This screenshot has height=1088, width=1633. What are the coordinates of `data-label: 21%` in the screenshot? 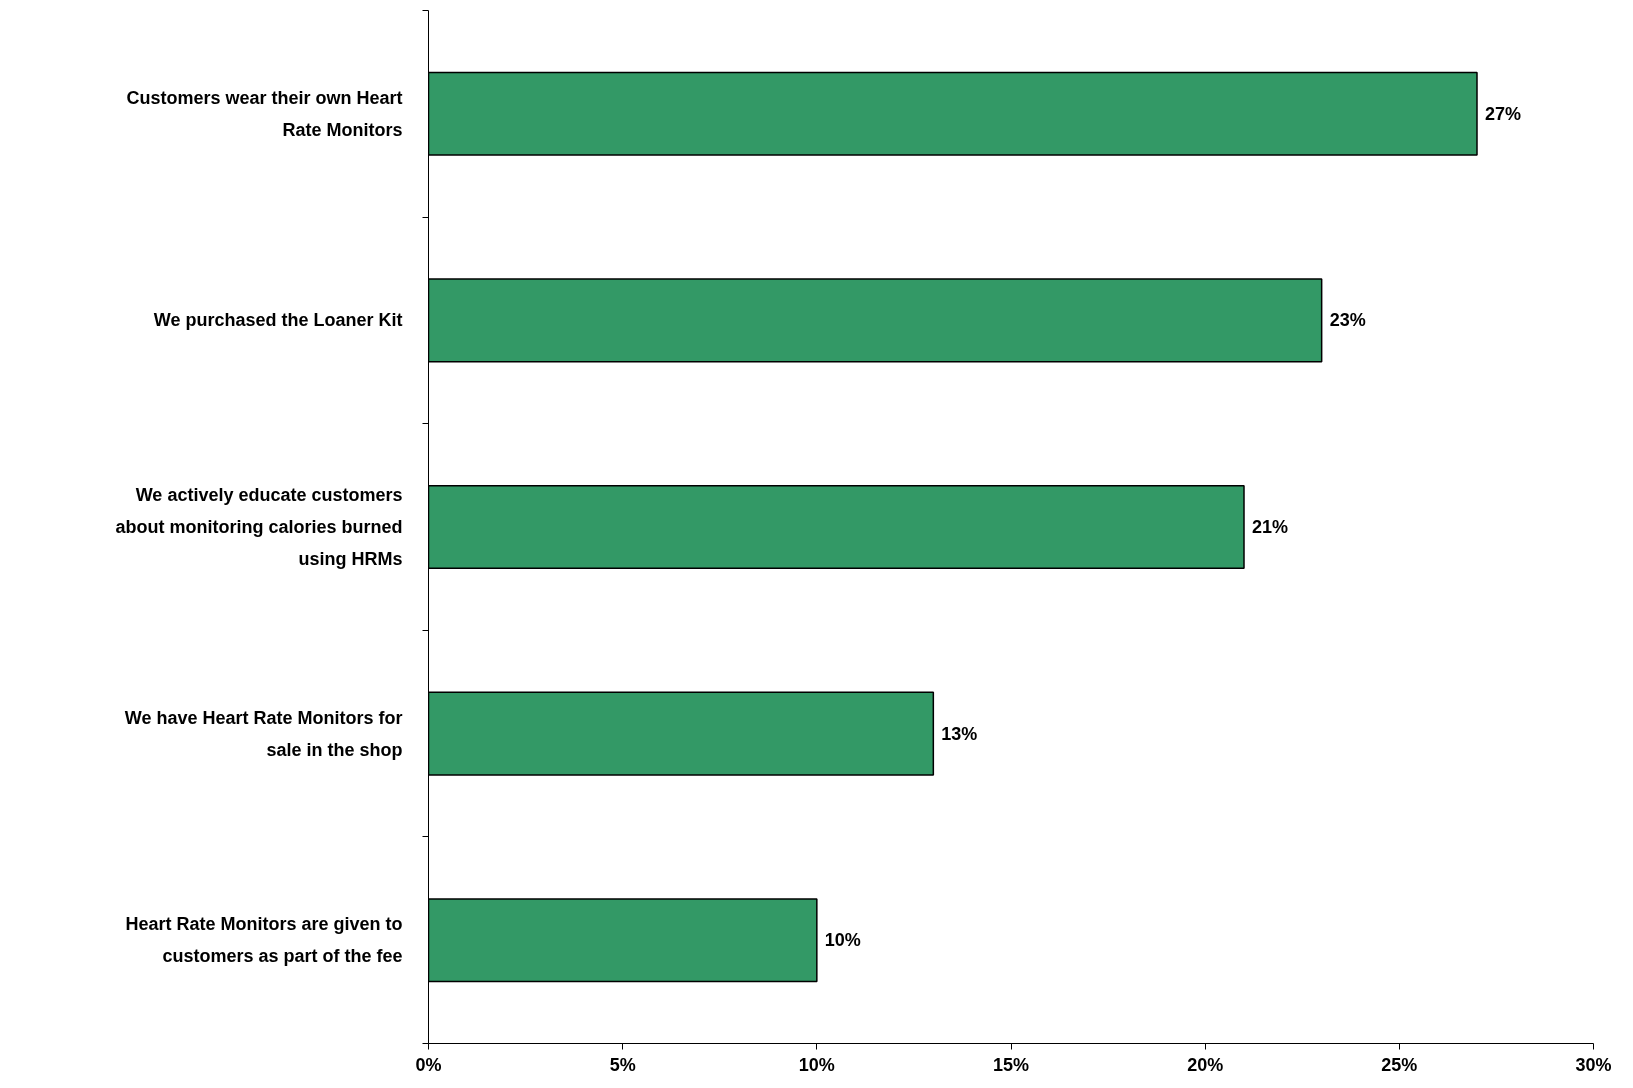 It's located at (1270, 527).